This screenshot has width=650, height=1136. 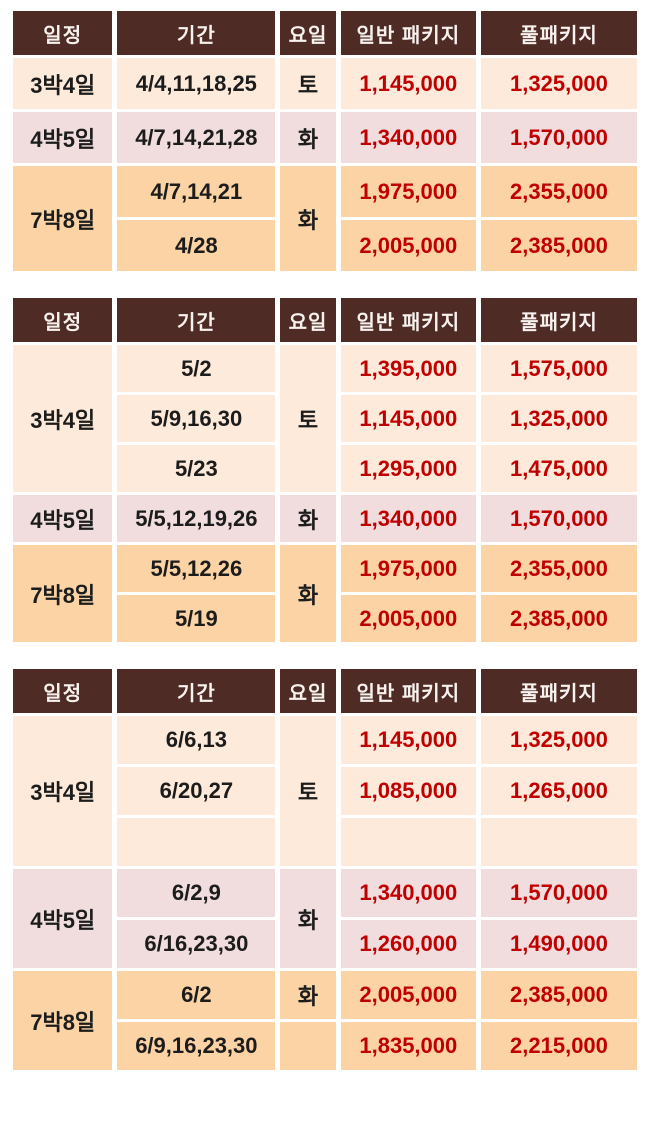 What do you see at coordinates (196, 618) in the screenshot?
I see `dates-cell: 5/19` at bounding box center [196, 618].